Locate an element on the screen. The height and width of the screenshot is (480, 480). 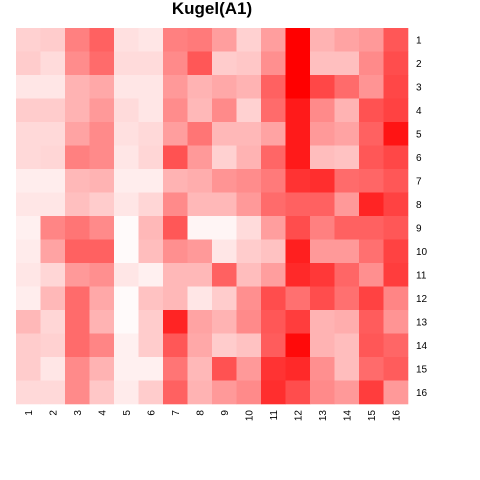
heatmap-cell-r2-c9 is located at coordinates (224, 63).